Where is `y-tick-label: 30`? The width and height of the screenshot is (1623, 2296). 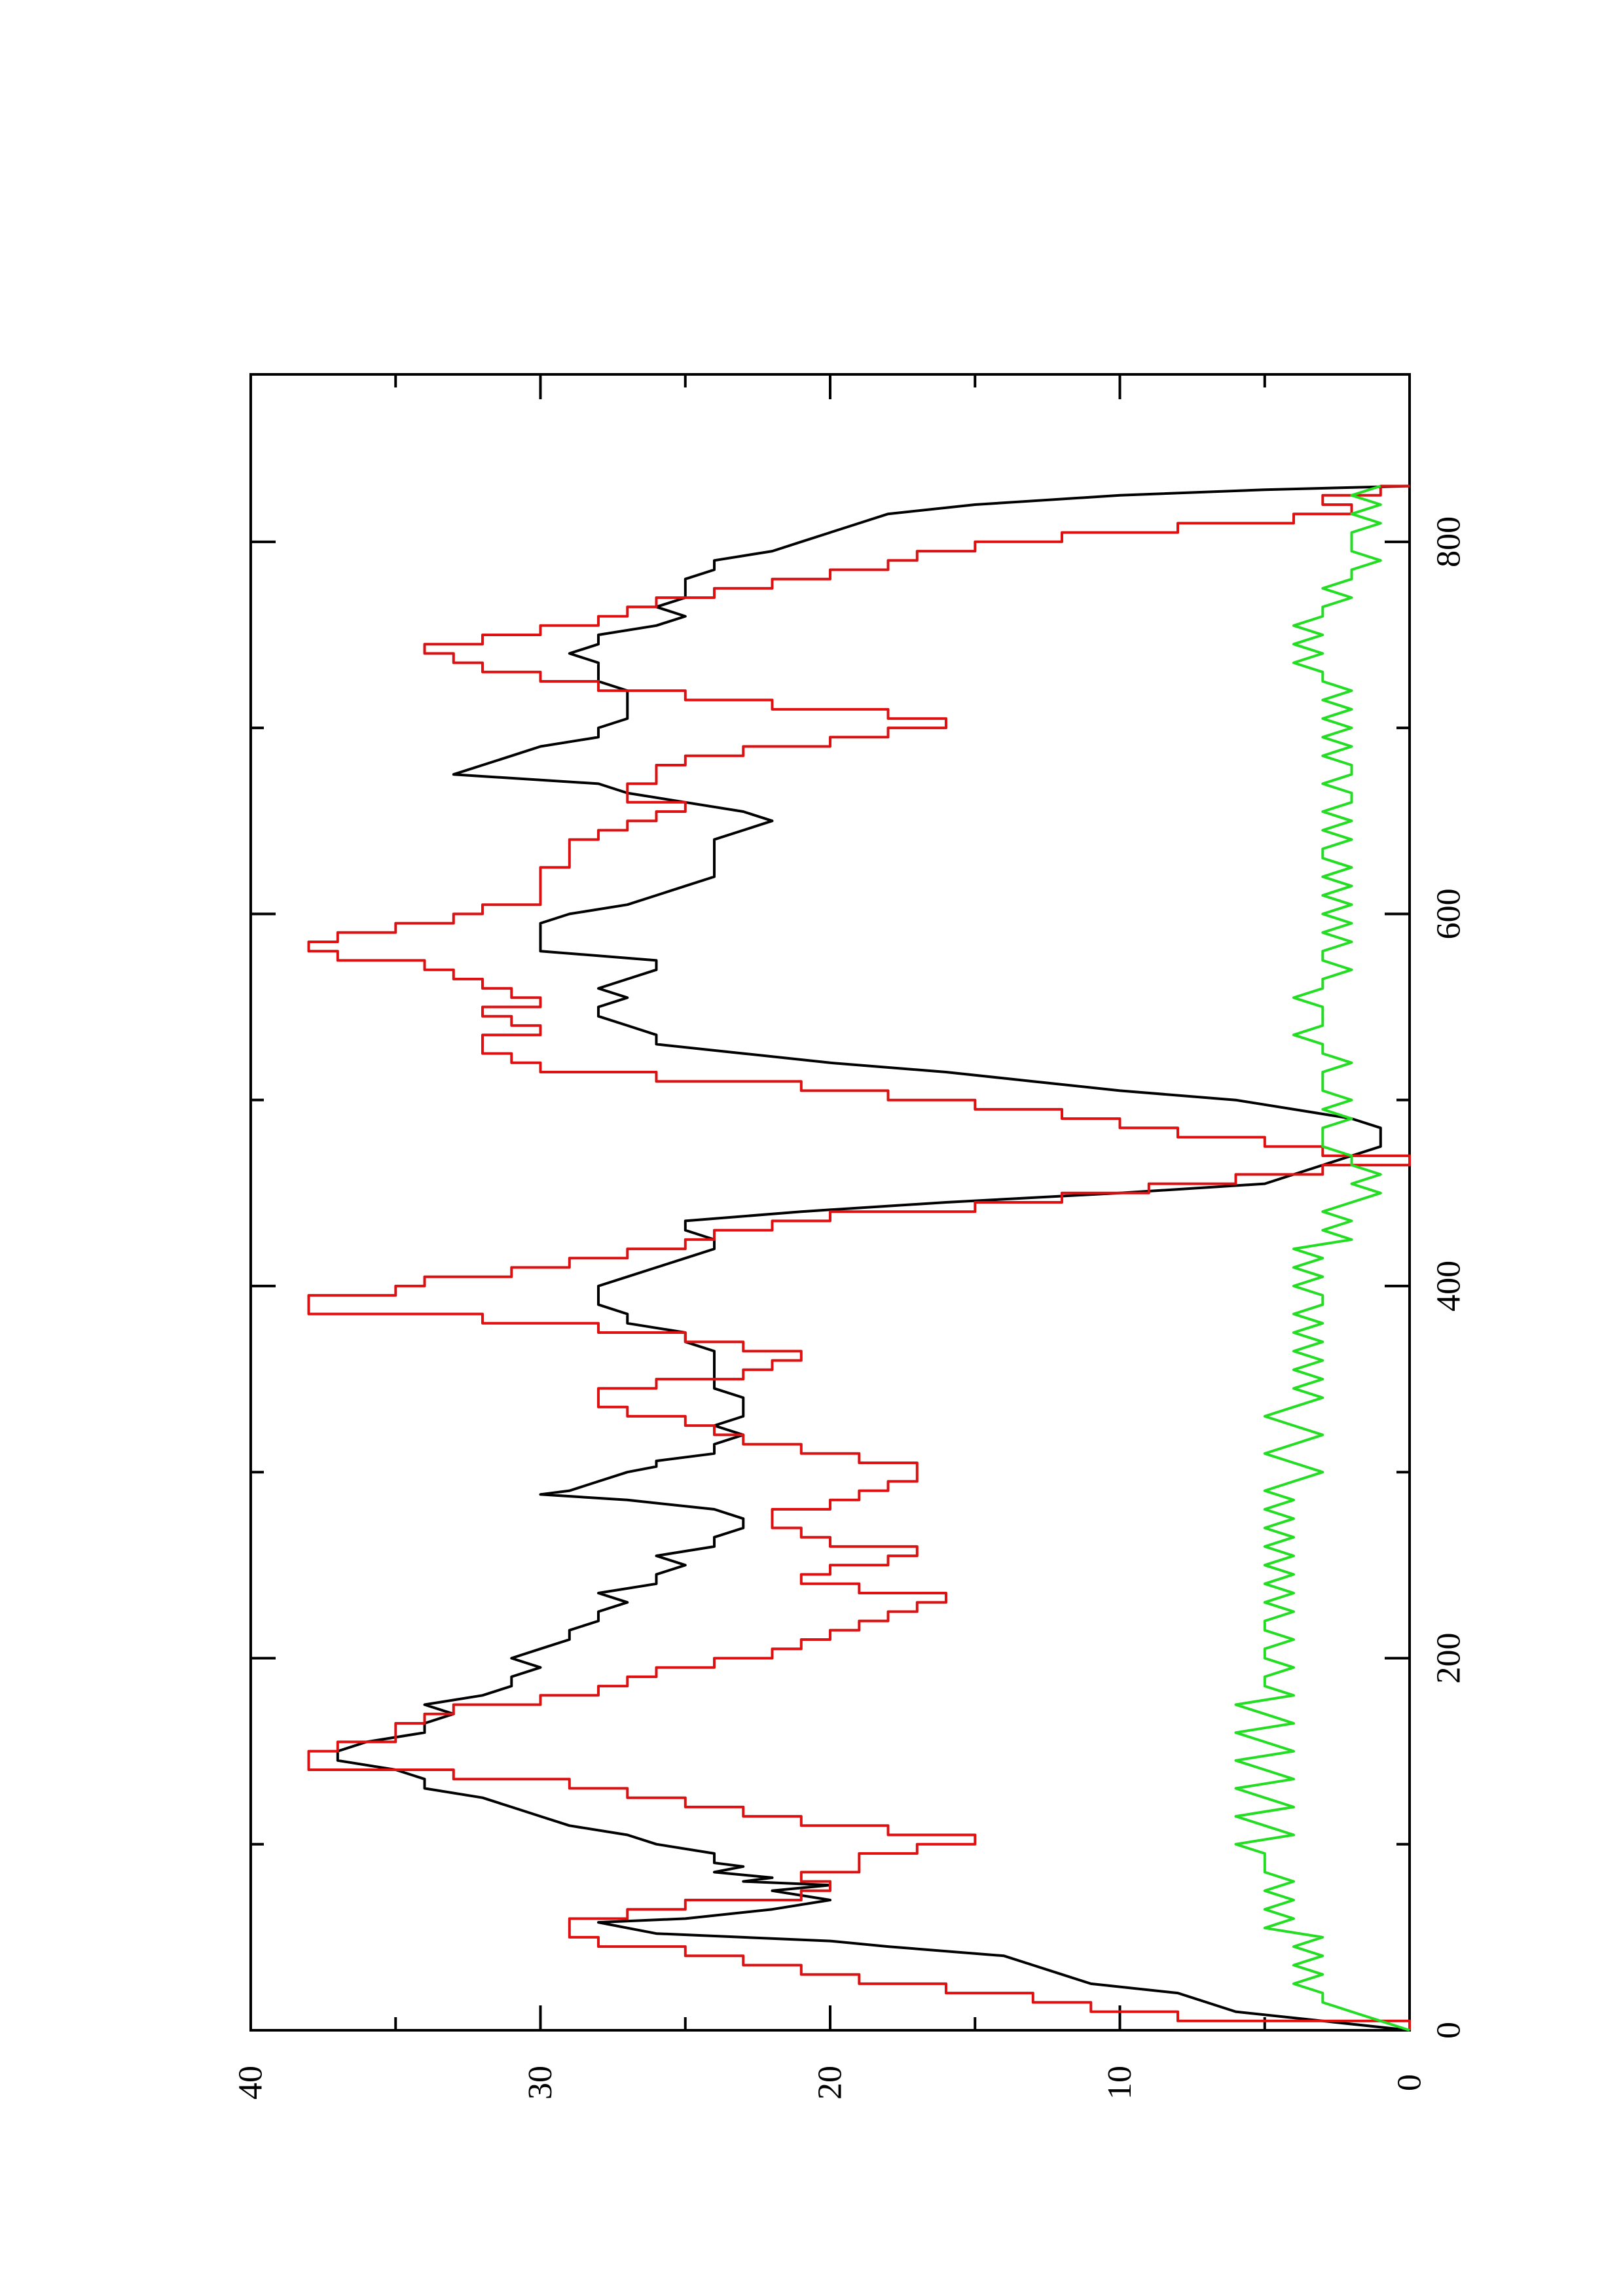 y-tick-label: 30 is located at coordinates (540, 2083).